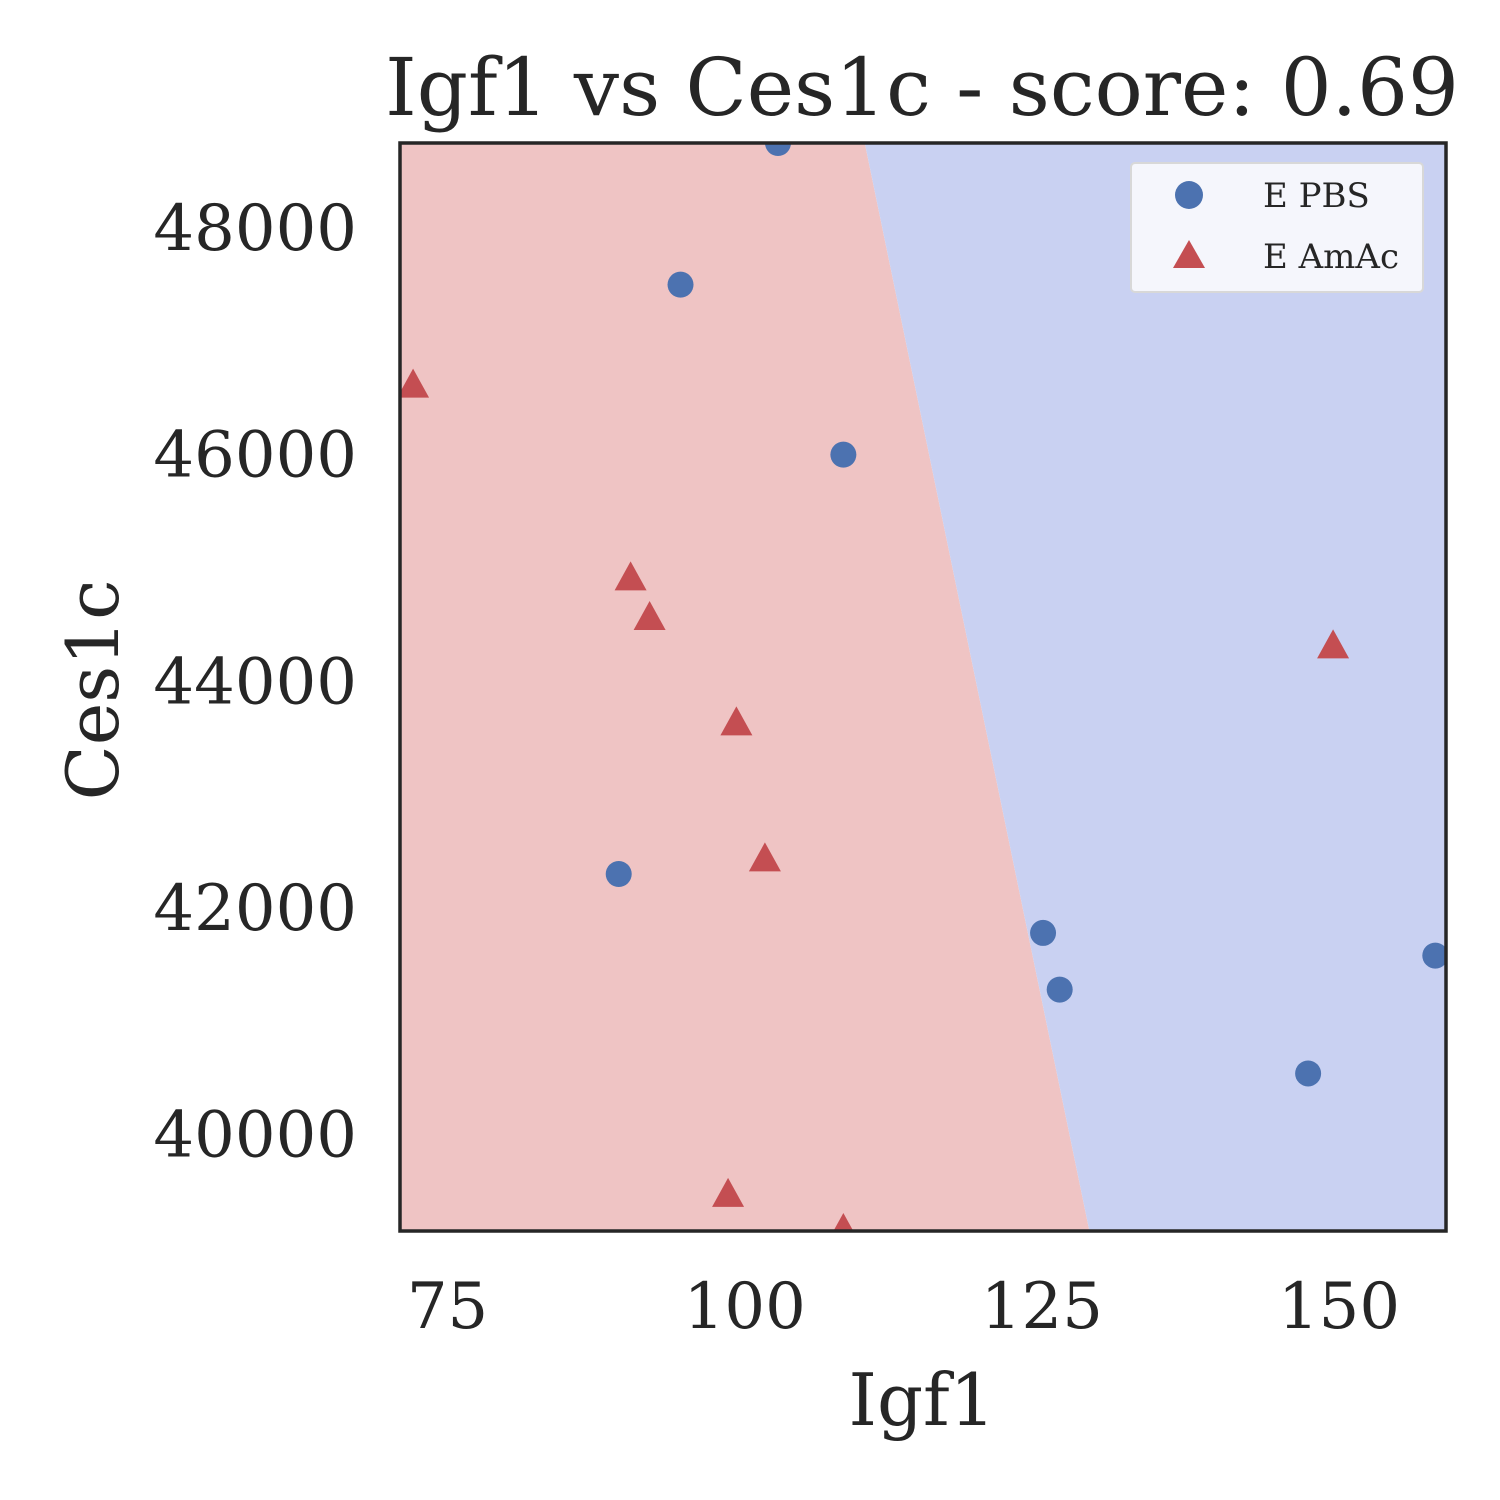 This screenshot has height=1500, width=1500. What do you see at coordinates (745, 1307) in the screenshot?
I see `x-tick-label-100: 100` at bounding box center [745, 1307].